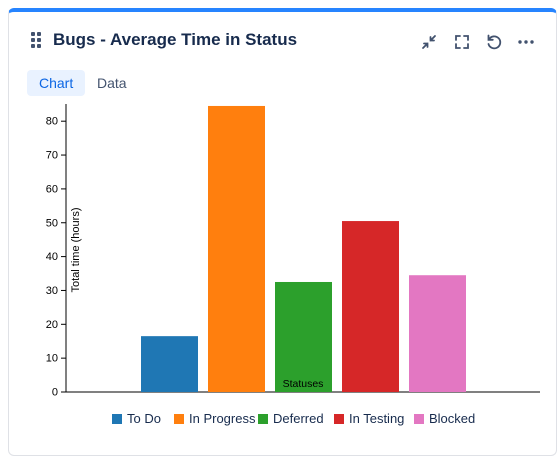 Image resolution: width=560 pixels, height=464 pixels. Describe the element at coordinates (169, 364) in the screenshot. I see `bar-to-do` at that location.